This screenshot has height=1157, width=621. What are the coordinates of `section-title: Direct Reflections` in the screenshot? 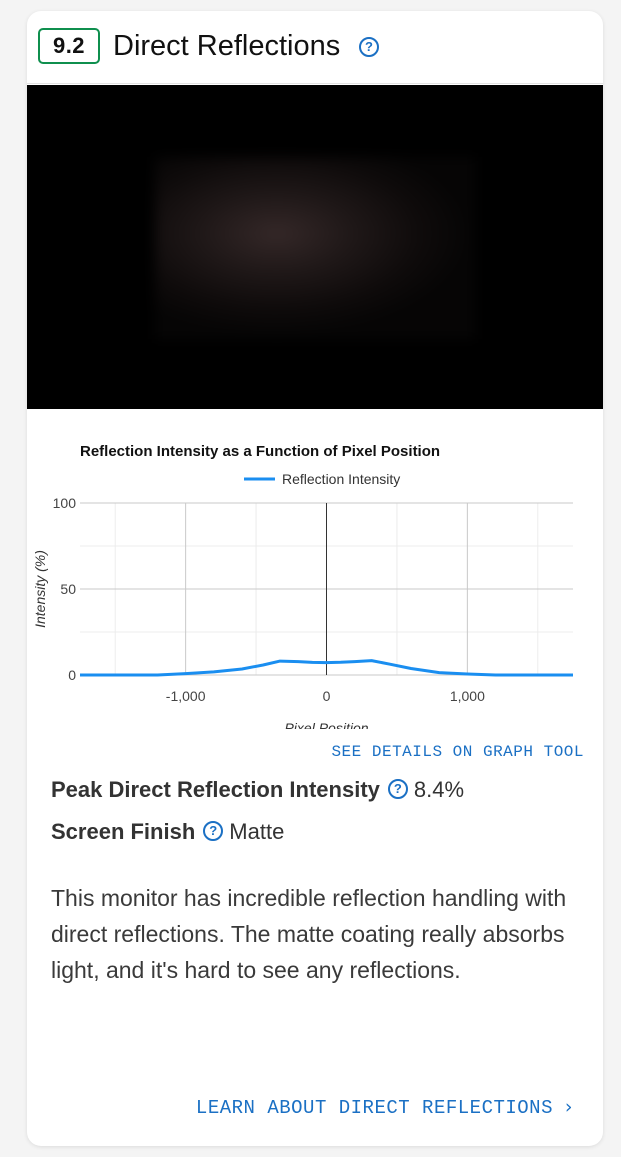 It's located at (227, 46).